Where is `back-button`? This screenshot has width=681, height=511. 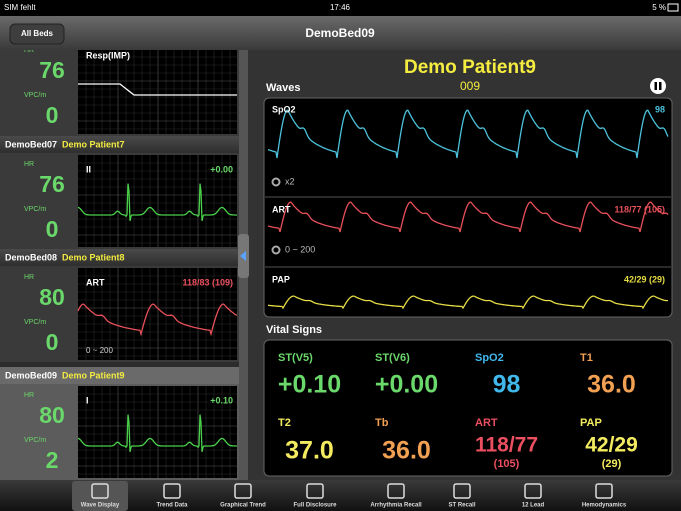
back-button is located at coordinates (37, 34).